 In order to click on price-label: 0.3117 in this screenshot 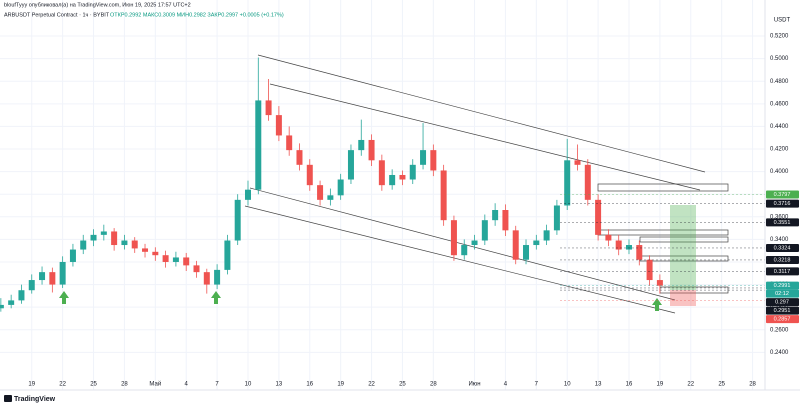, I will do `click(782, 272)`.